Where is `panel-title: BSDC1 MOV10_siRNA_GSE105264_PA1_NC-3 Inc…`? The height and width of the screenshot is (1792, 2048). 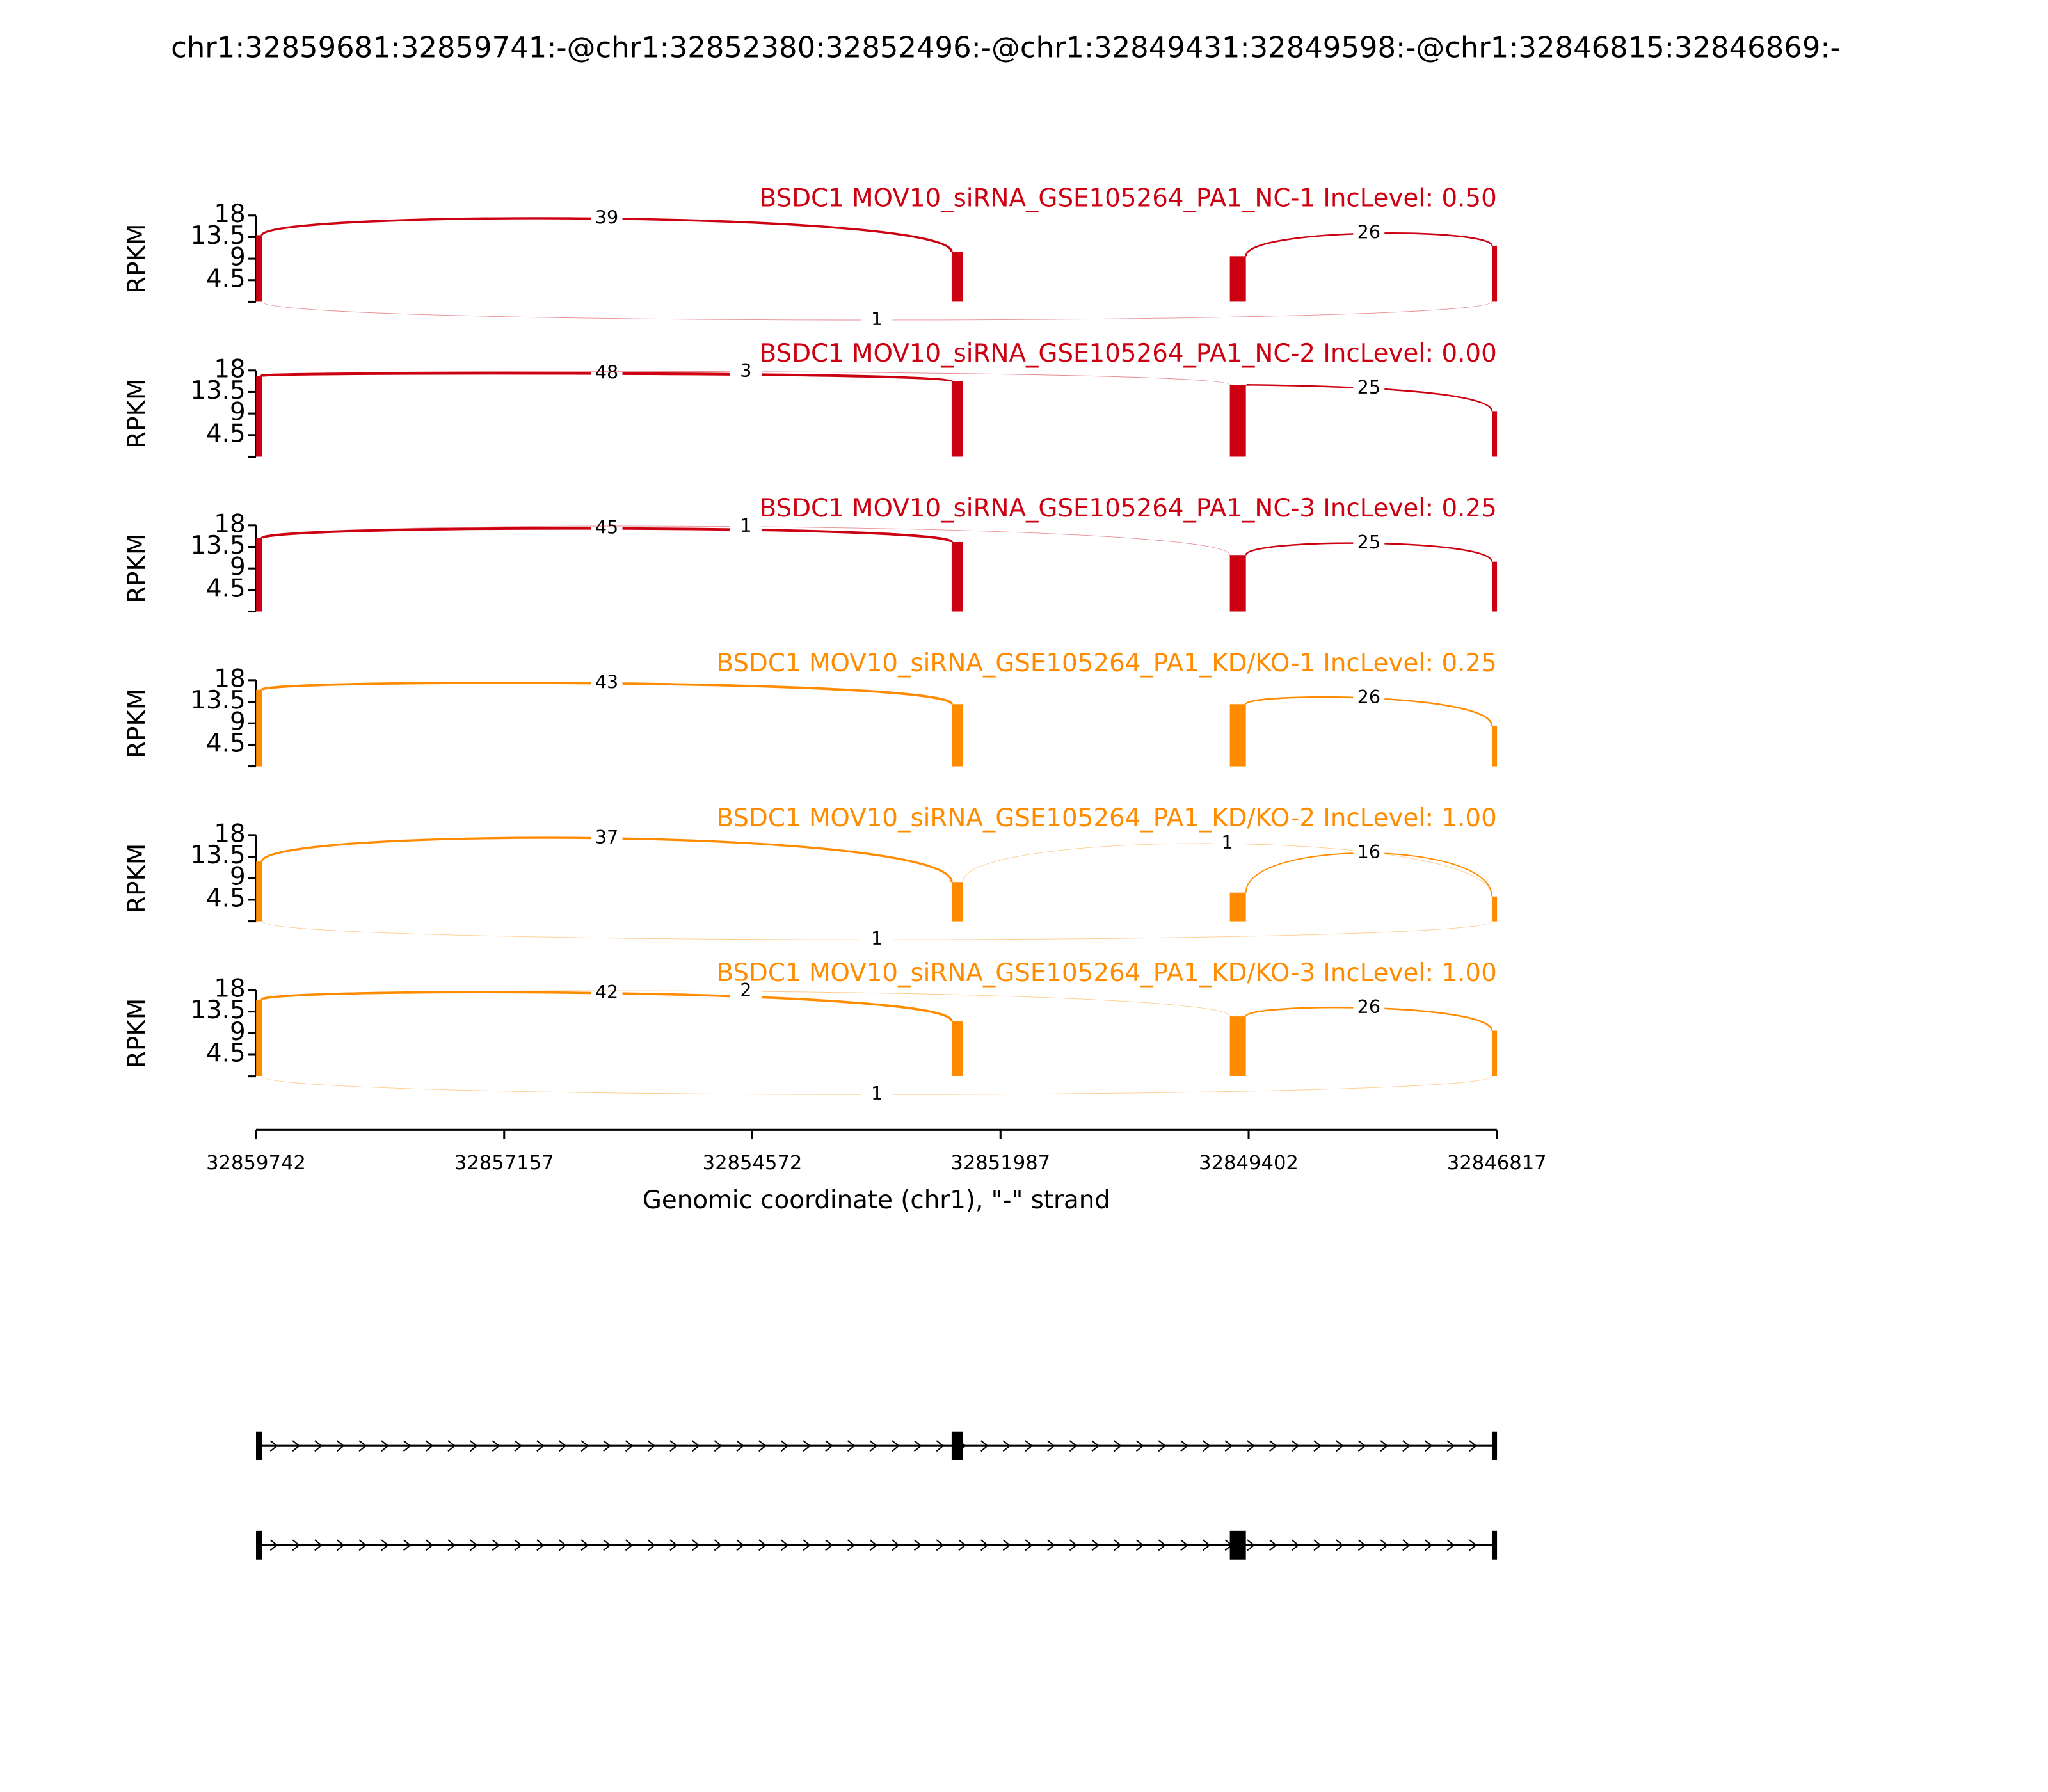 panel-title: BSDC1 MOV10_siRNA_GSE105264_PA1_NC-3 Inc… is located at coordinates (1128, 508).